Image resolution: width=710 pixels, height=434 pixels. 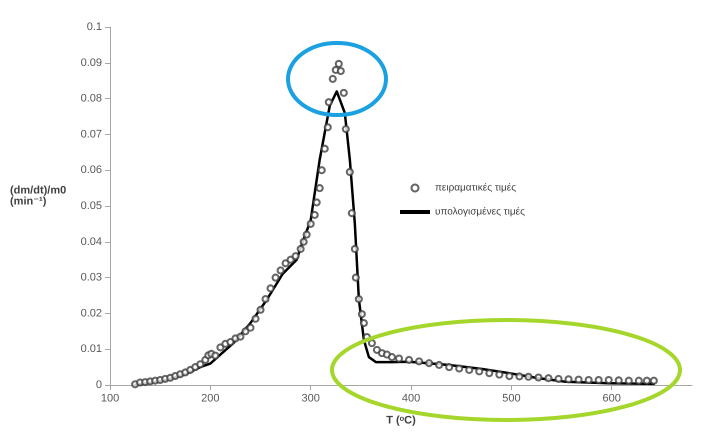 What do you see at coordinates (411, 398) in the screenshot?
I see `x-tick-label: 400` at bounding box center [411, 398].